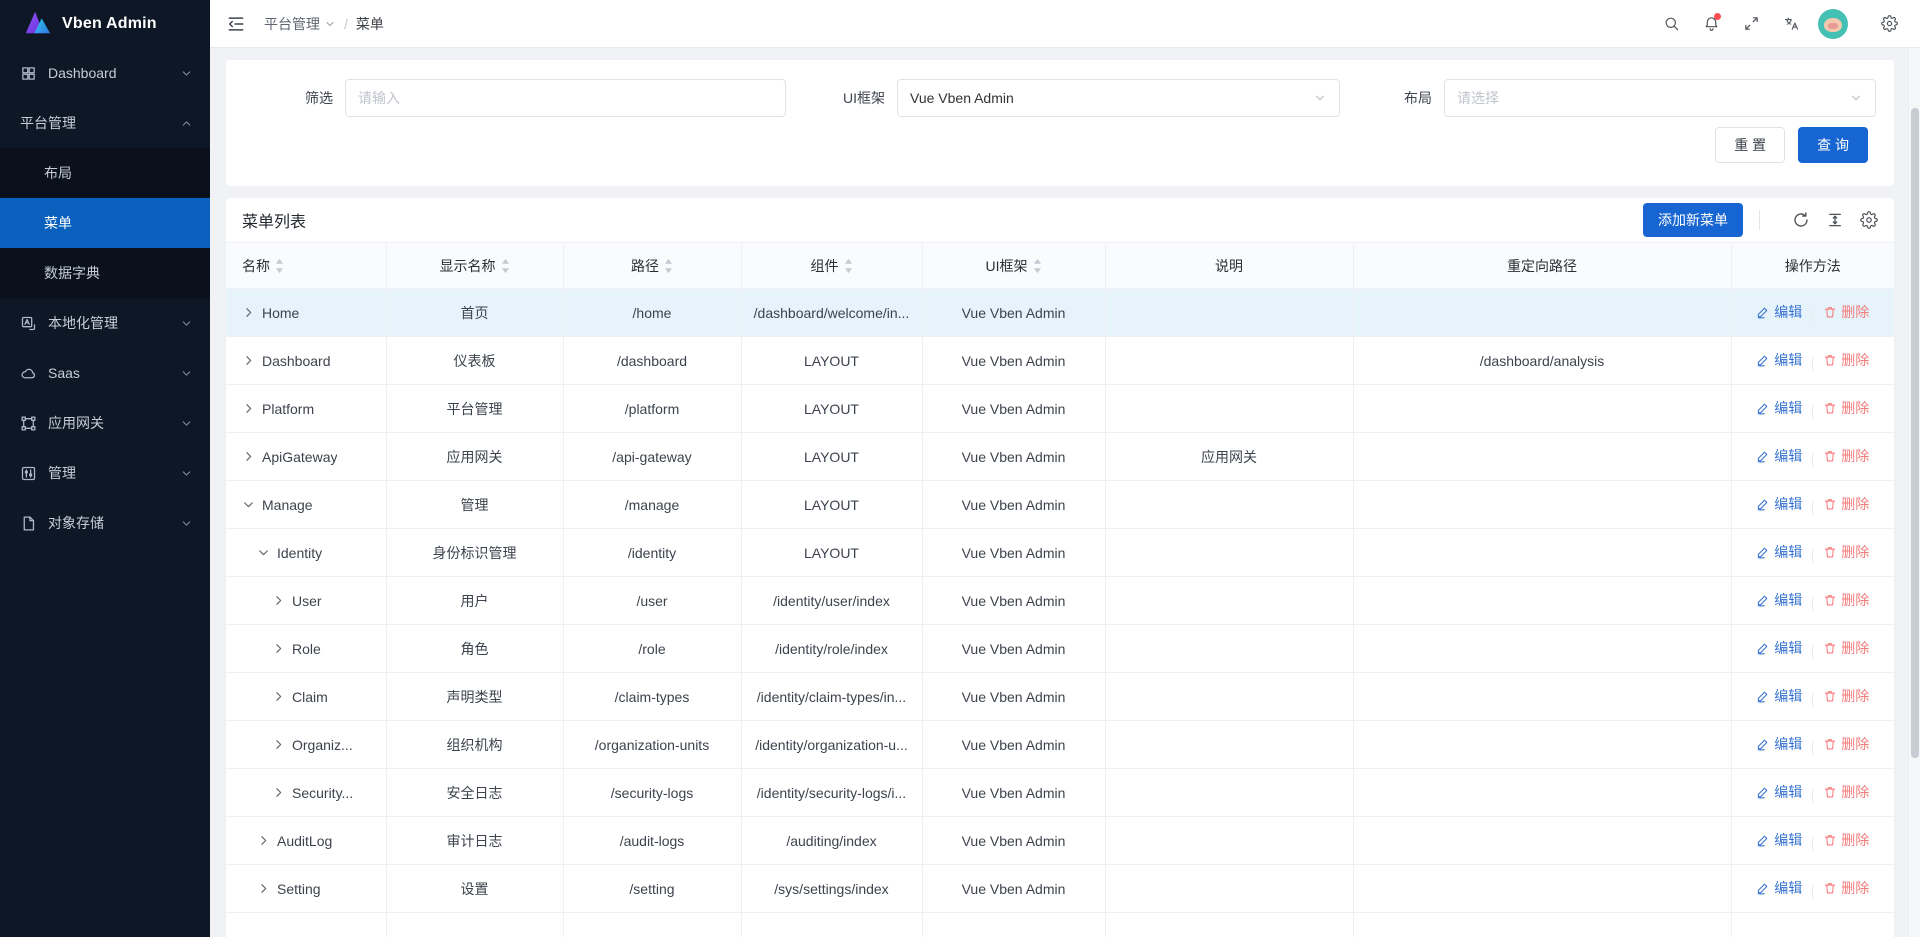 The image size is (1920, 937). Describe the element at coordinates (474, 456) in the screenshot. I see `cell-display: 应用网关` at that location.